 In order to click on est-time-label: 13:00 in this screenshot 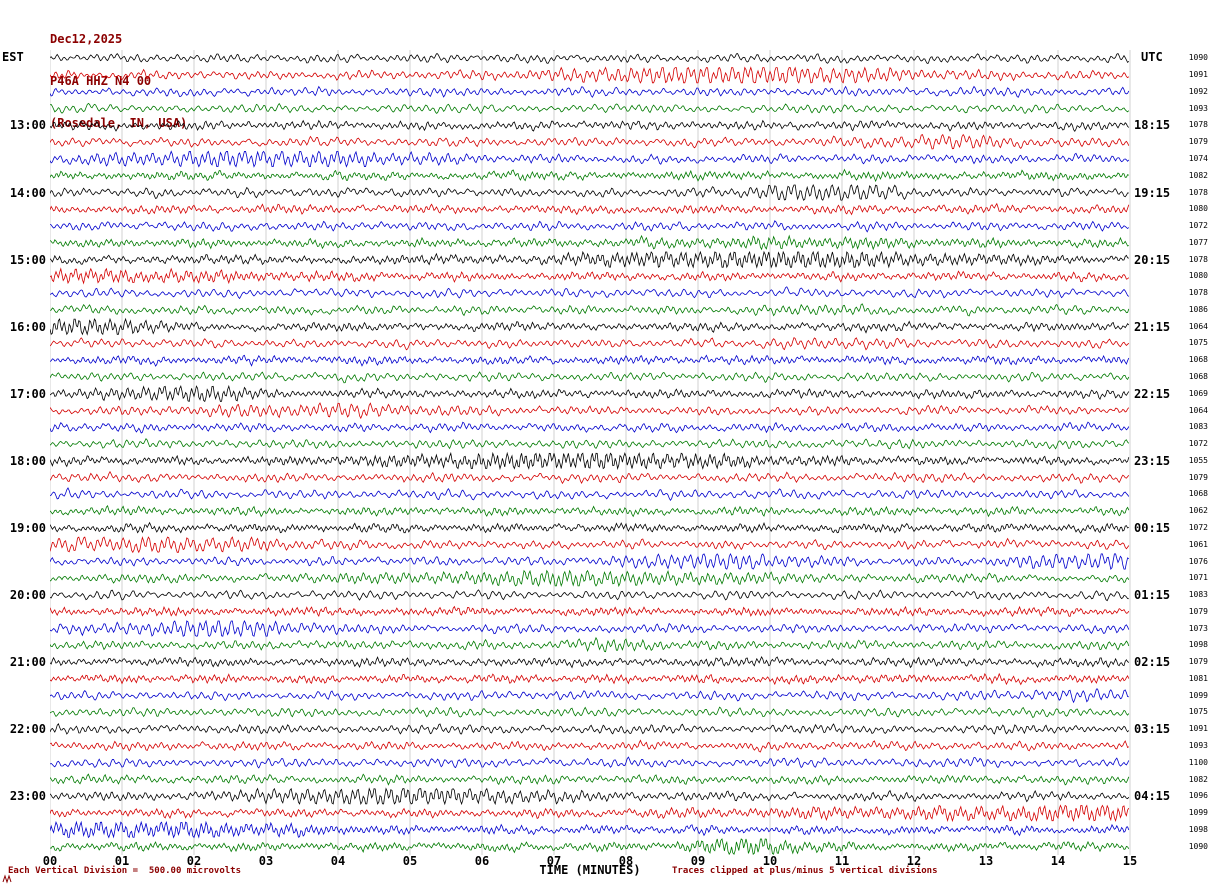, I will do `click(27, 125)`.